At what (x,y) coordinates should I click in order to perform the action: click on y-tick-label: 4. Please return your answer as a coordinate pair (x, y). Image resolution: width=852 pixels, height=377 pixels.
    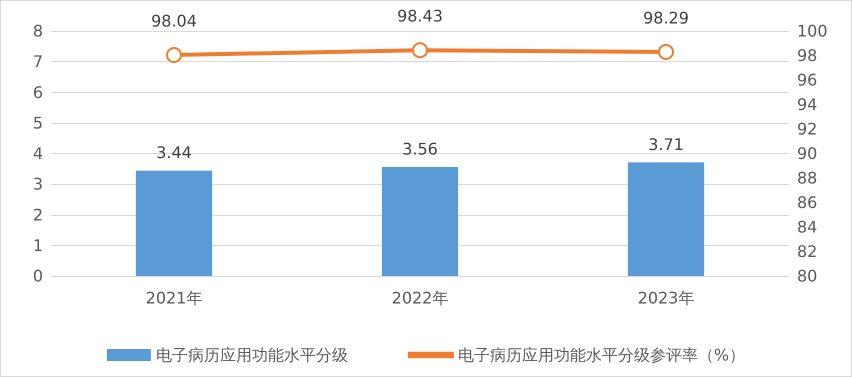
    Looking at the image, I should click on (37, 153).